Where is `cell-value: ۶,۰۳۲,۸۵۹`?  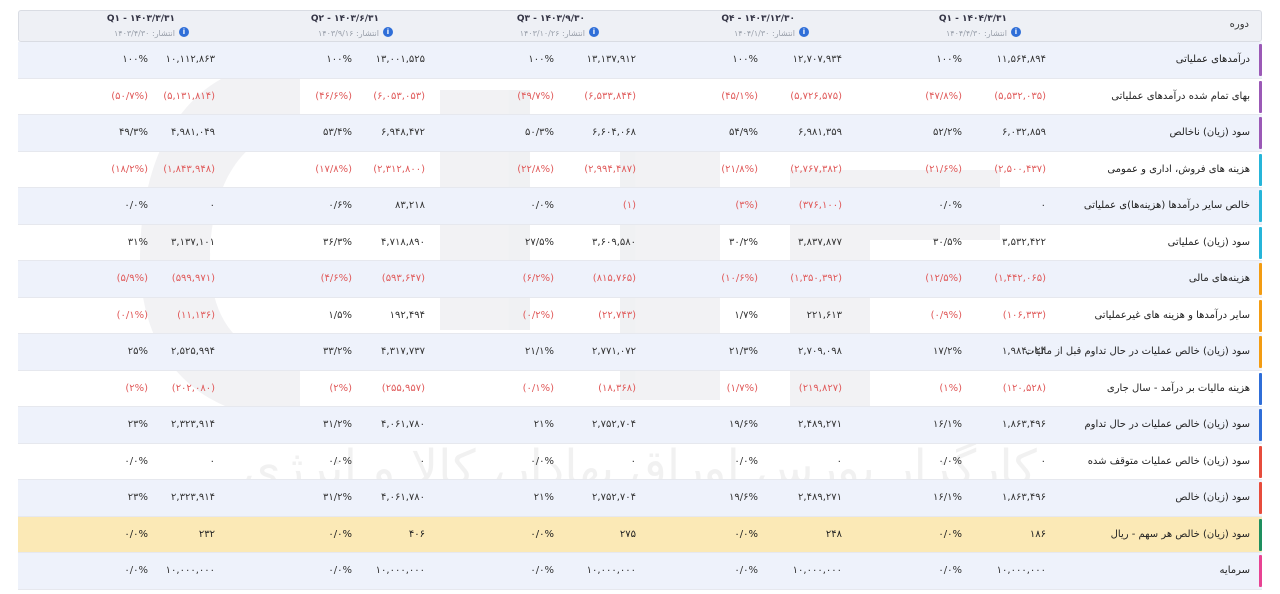
cell-value: ۶,۰۳۲,۸۵۹ is located at coordinates (1024, 132).